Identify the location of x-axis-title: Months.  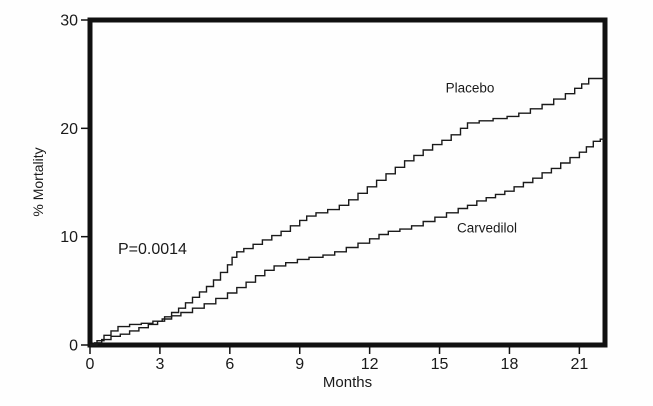
(347, 382).